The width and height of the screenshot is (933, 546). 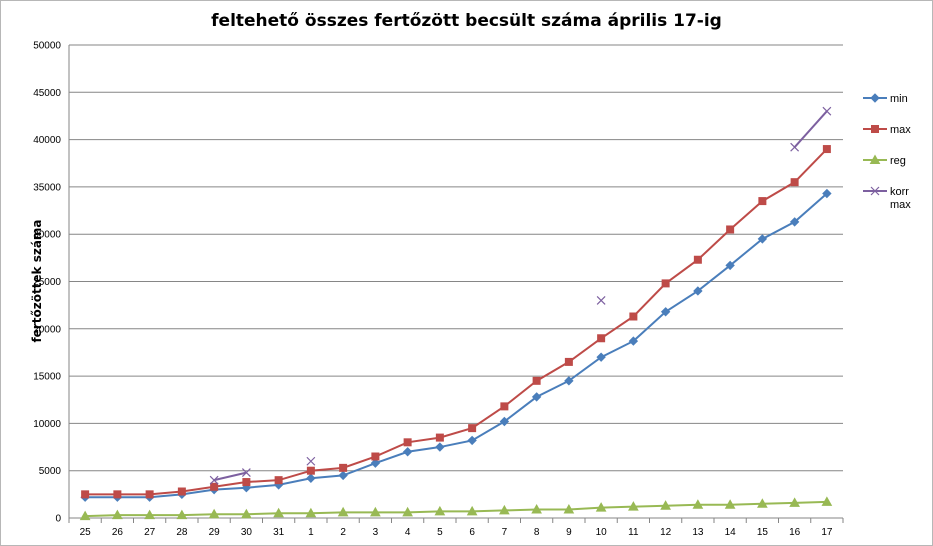 I want to click on x-tick-label: 15, so click(x=763, y=532).